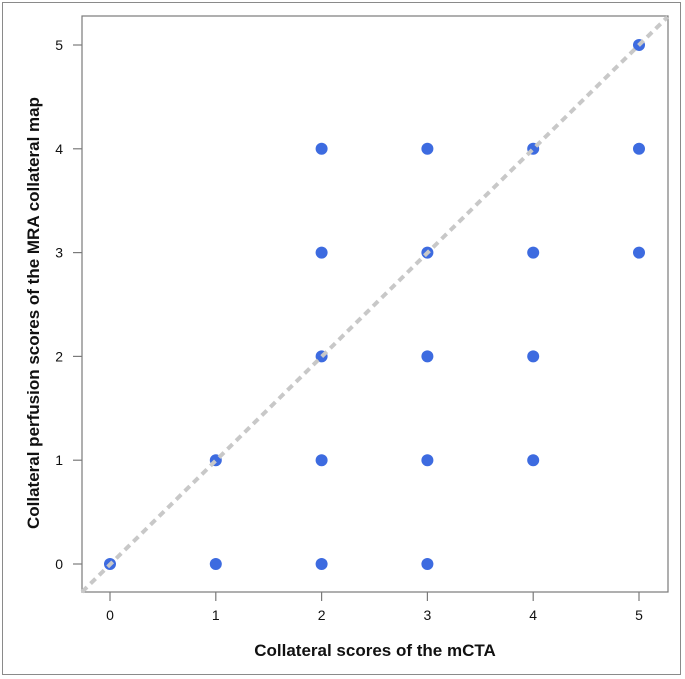 The height and width of the screenshot is (679, 685). What do you see at coordinates (110, 615) in the screenshot?
I see `x-tick-label: 0` at bounding box center [110, 615].